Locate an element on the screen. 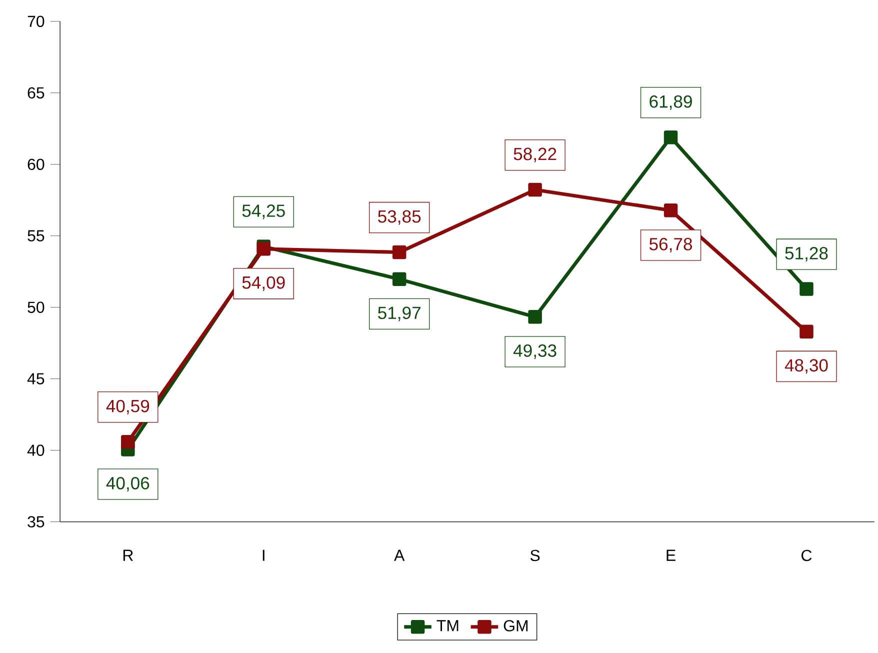 The image size is (878, 653). data-label: 58,22 is located at coordinates (535, 155).